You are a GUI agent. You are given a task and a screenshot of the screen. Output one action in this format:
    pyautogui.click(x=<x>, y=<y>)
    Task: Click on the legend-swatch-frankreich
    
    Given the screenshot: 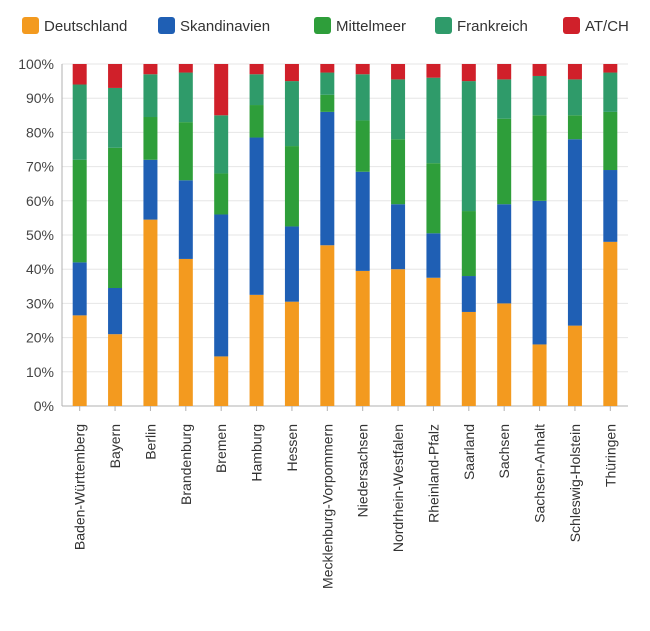 What is the action you would take?
    pyautogui.click(x=443, y=25)
    